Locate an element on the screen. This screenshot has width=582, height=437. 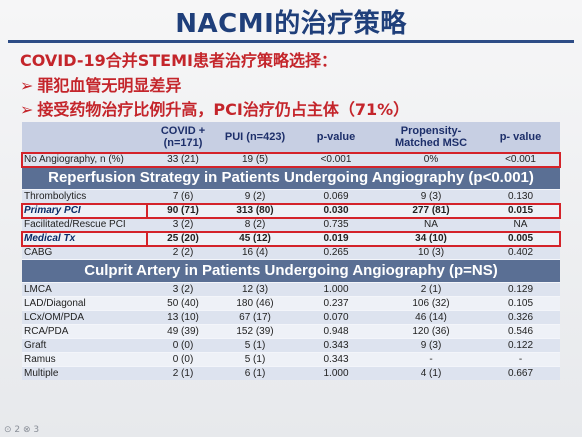
bullet-2: ➢ 接受药物治疗比例升高，PCI治疗仍占主体（71%） is located at coordinates (214, 108).